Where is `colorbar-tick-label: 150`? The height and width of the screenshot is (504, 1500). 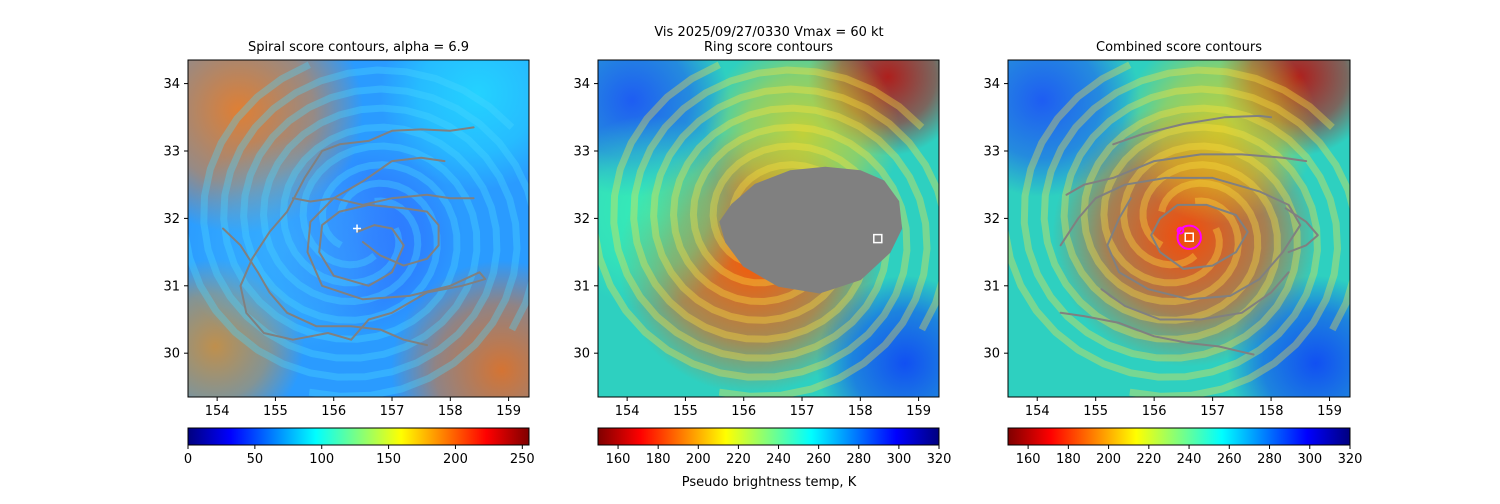
colorbar-tick-label: 150 is located at coordinates (388, 459).